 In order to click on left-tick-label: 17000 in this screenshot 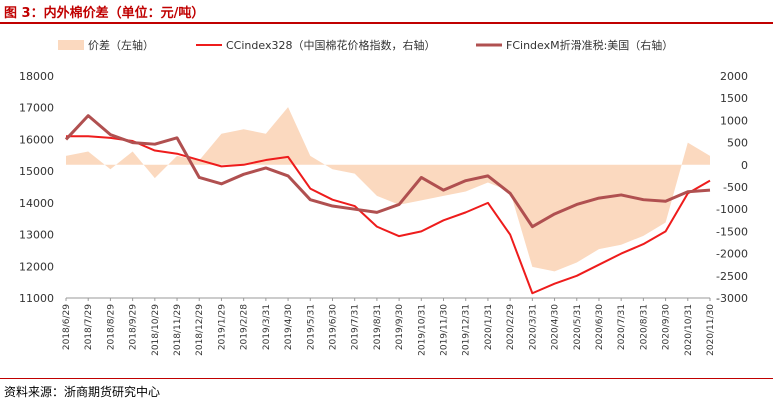, I will do `click(36, 108)`.